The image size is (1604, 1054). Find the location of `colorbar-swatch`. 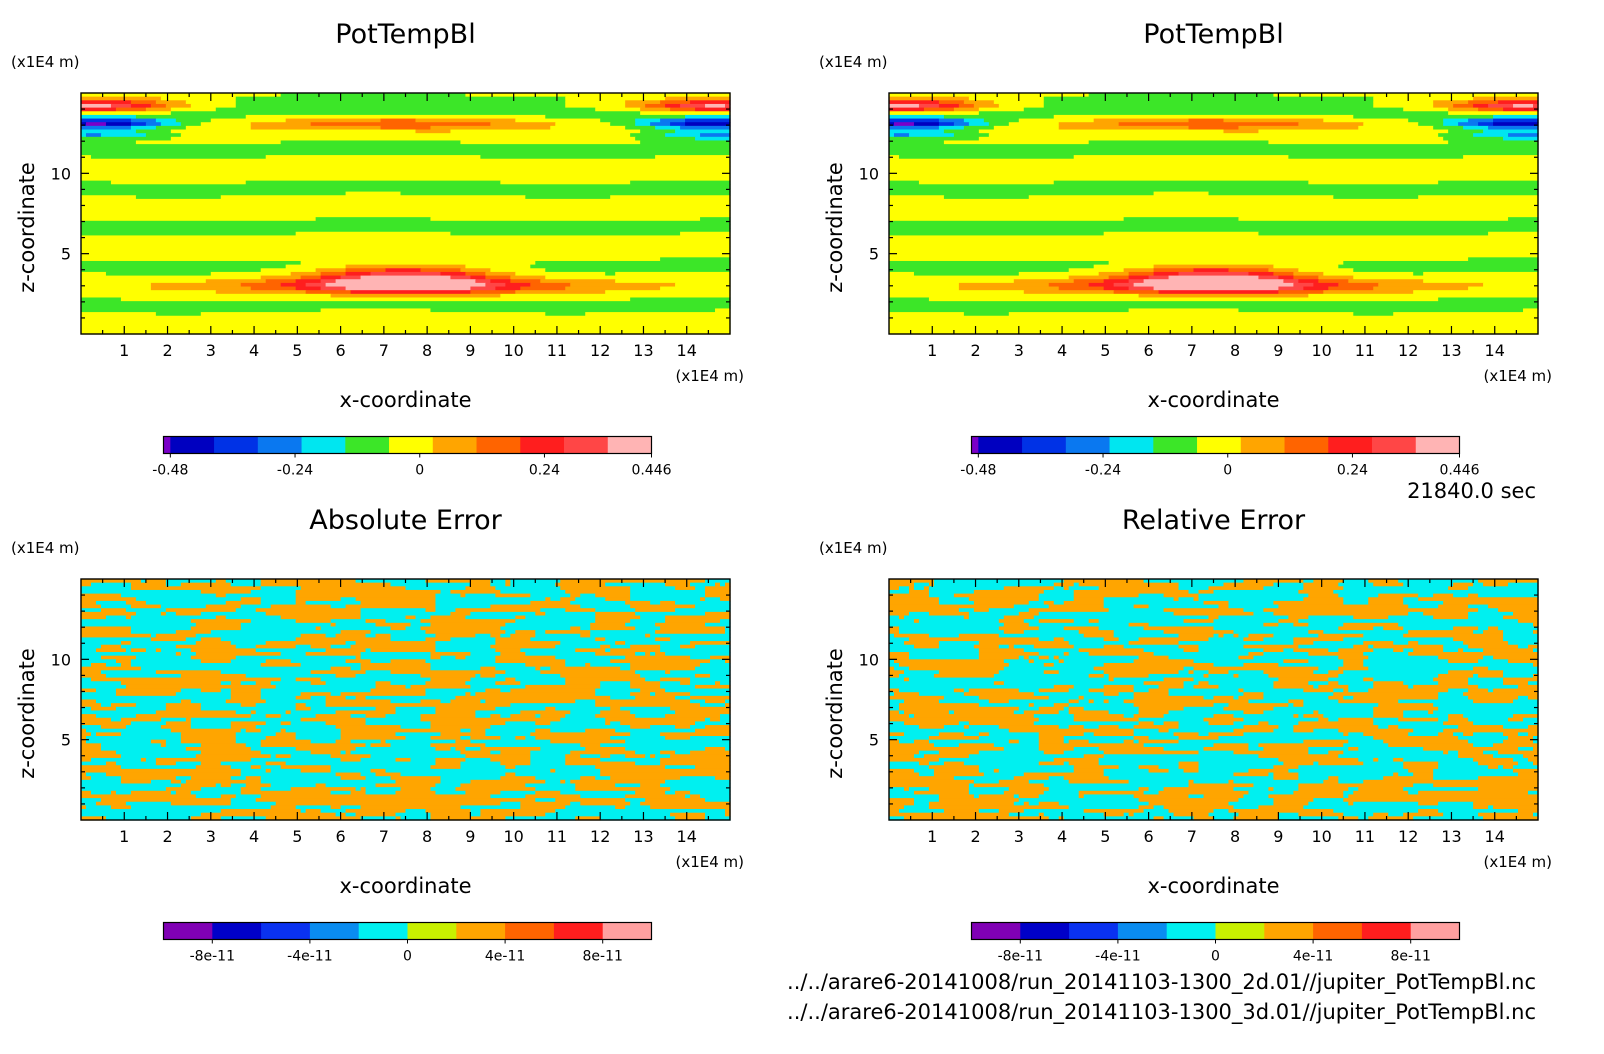

colorbar-swatch is located at coordinates (629, 445).